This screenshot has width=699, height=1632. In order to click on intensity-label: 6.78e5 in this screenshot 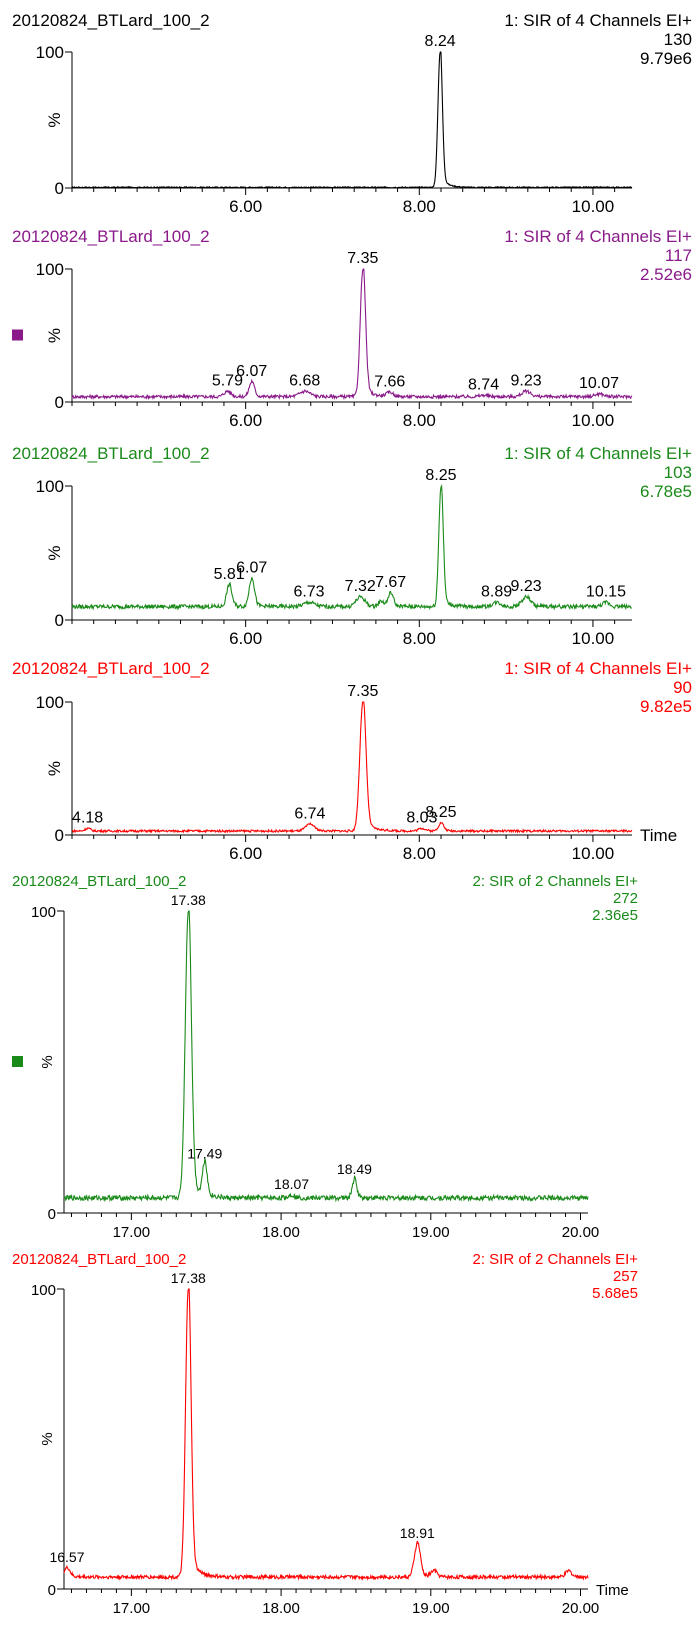, I will do `click(666, 491)`.